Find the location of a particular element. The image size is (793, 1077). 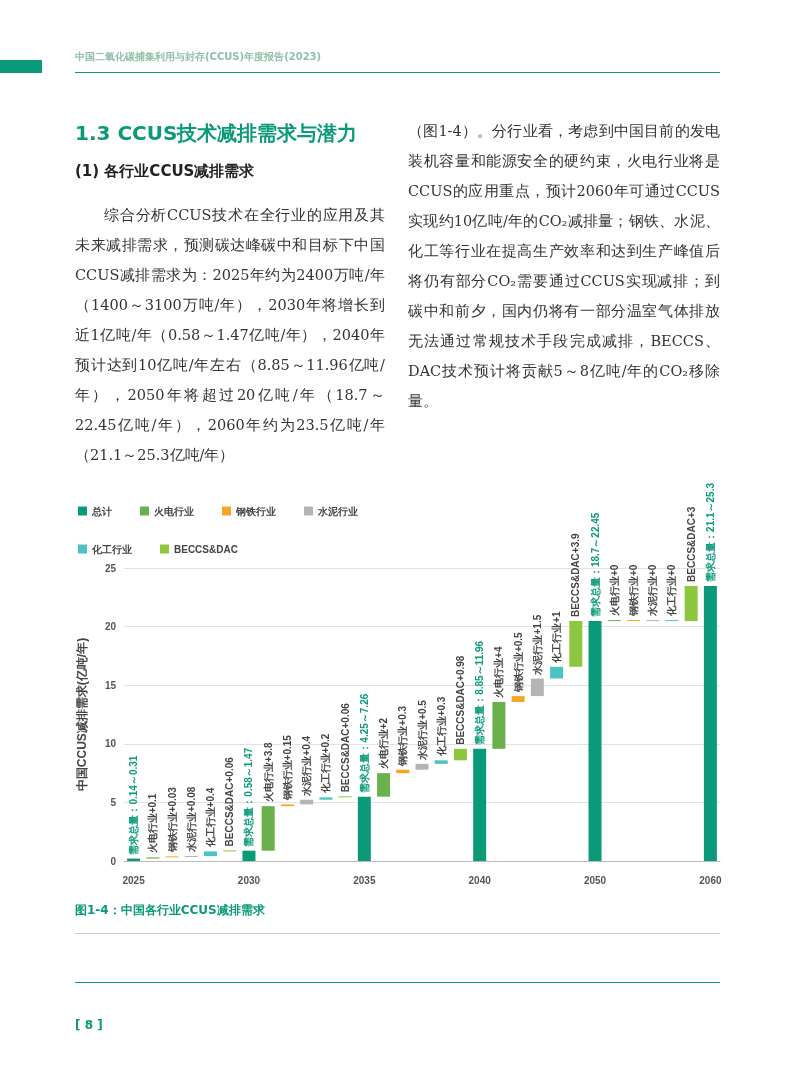

data-label: 需求总量：21.1～25.3 is located at coordinates (710, 532).